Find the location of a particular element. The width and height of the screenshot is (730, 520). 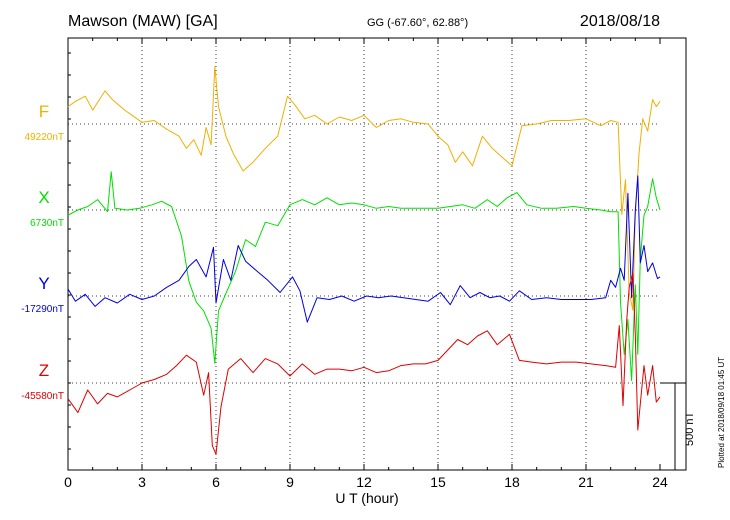

series-name-z: Z is located at coordinates (44, 370).